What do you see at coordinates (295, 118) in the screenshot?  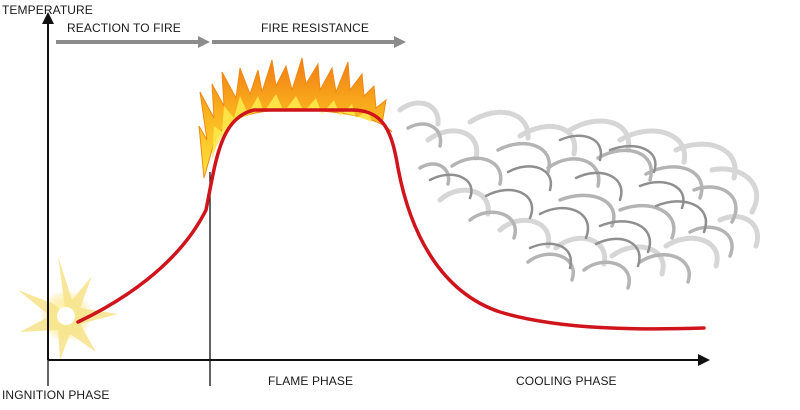 I see `flames-illustration` at bounding box center [295, 118].